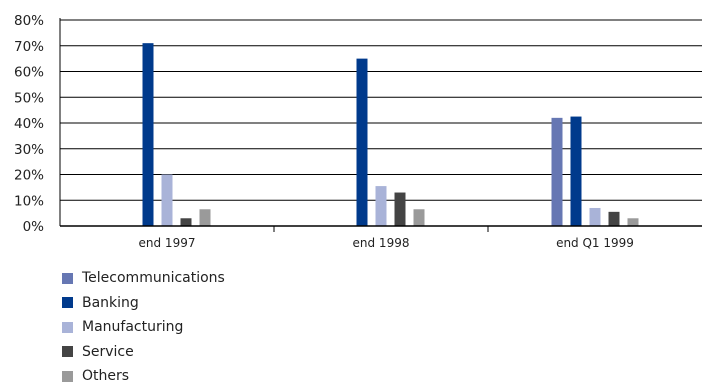 The image size is (702, 389). Describe the element at coordinates (29, 124) in the screenshot. I see `y-tick-label: 40%` at that location.